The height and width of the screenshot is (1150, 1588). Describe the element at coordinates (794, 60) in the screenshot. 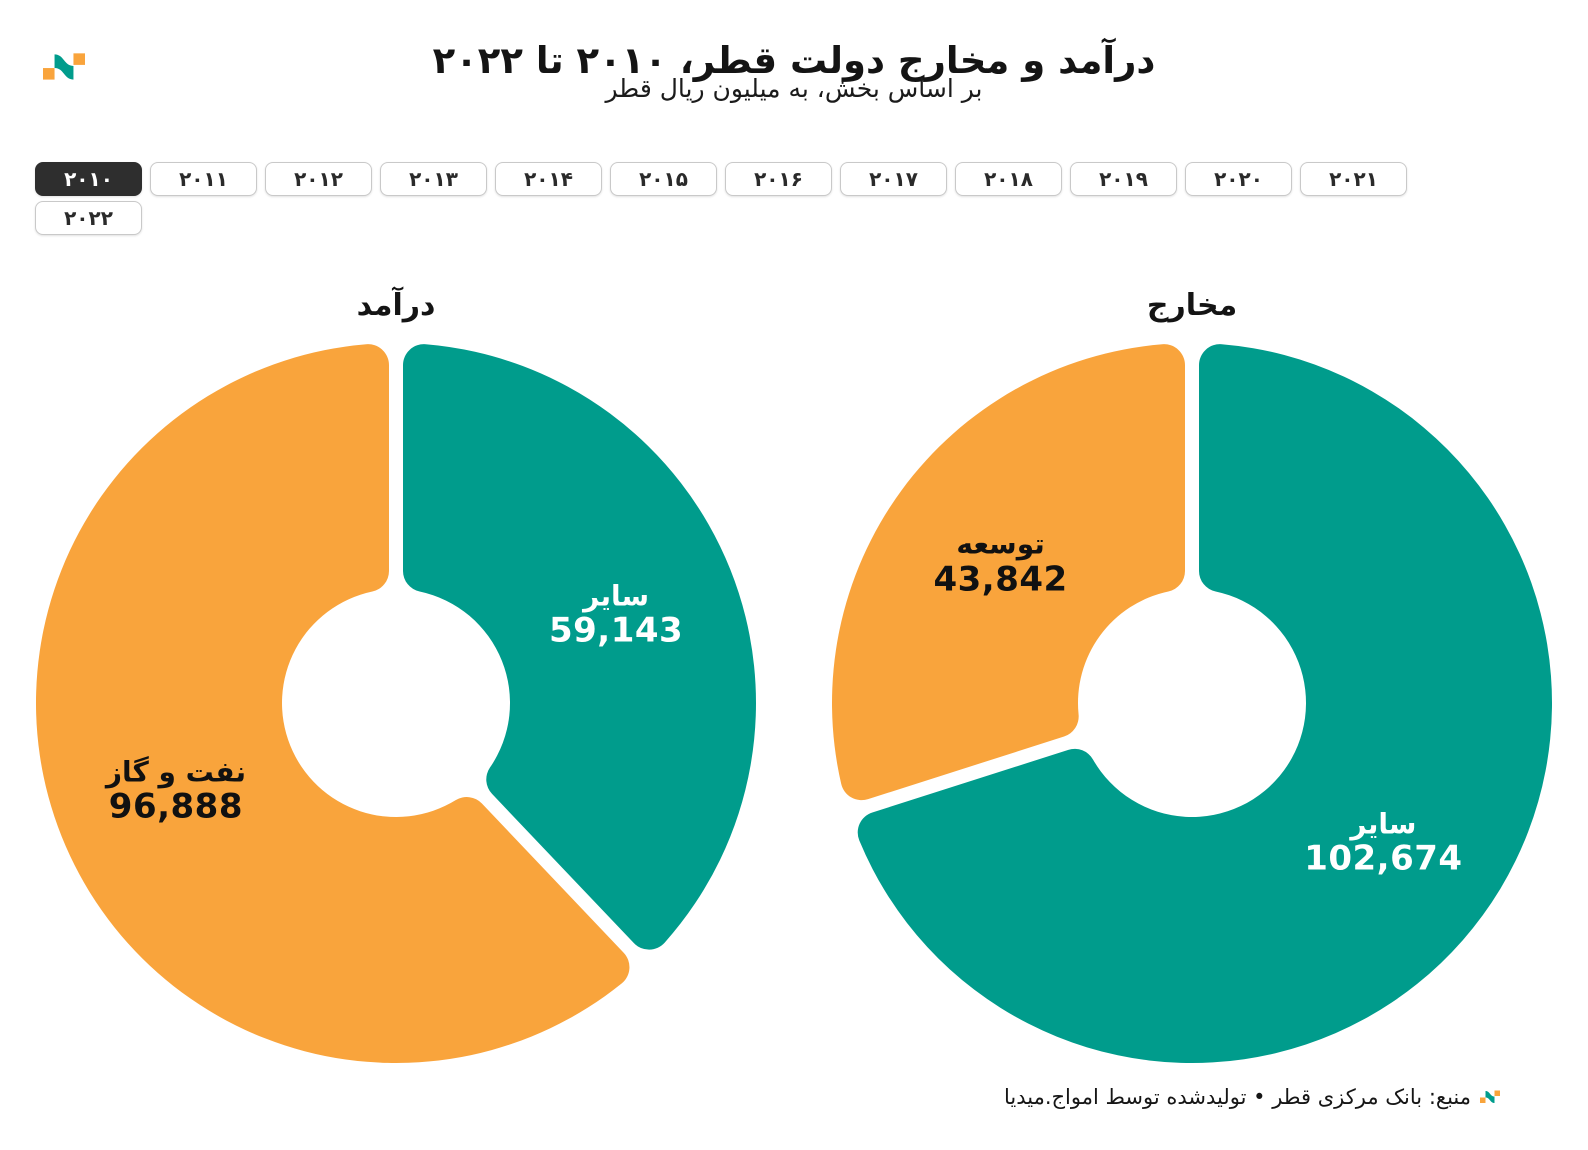

I see `page-title: درآمد و مخارج دولت قطر، ۲۰۱۰ تا ۲۰۲۲` at that location.